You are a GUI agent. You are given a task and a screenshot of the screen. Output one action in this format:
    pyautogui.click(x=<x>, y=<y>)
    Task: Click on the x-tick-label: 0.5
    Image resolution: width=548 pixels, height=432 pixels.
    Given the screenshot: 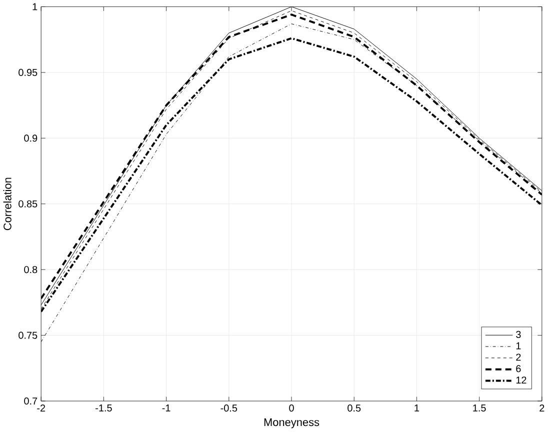 What is the action you would take?
    pyautogui.click(x=354, y=408)
    